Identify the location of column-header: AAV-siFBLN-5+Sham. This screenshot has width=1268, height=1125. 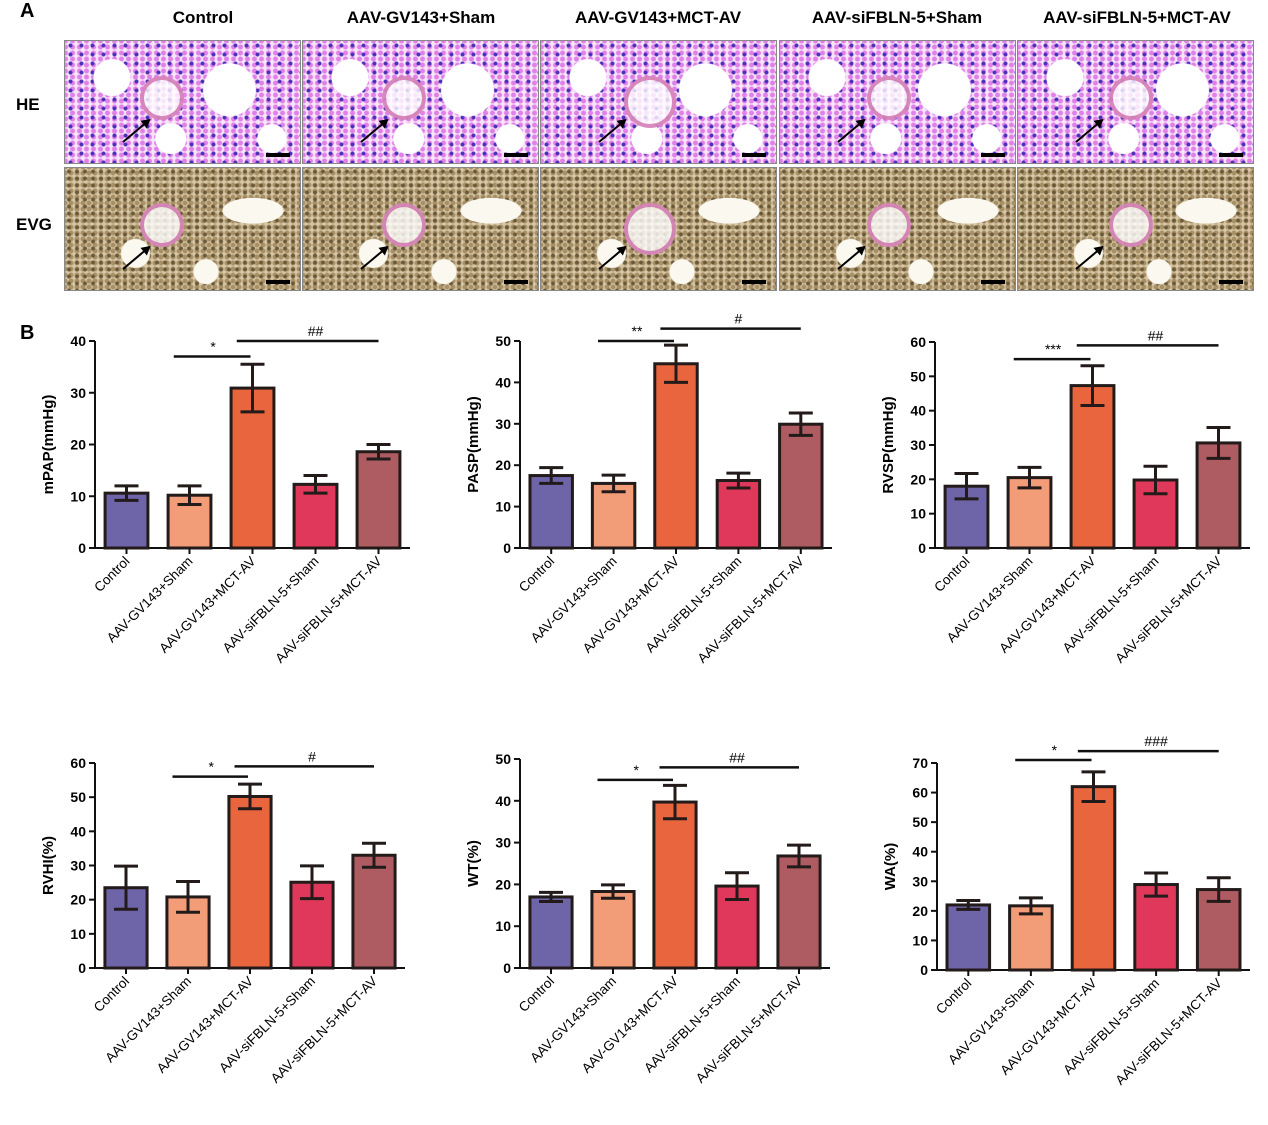
(897, 17).